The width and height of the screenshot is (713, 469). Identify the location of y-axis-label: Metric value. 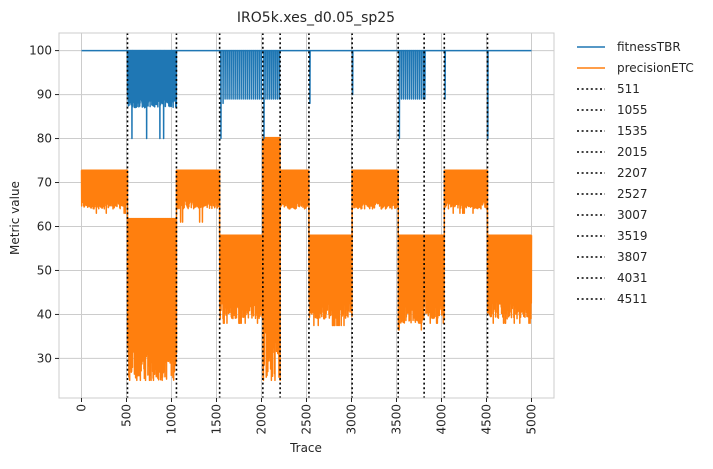
(15, 218).